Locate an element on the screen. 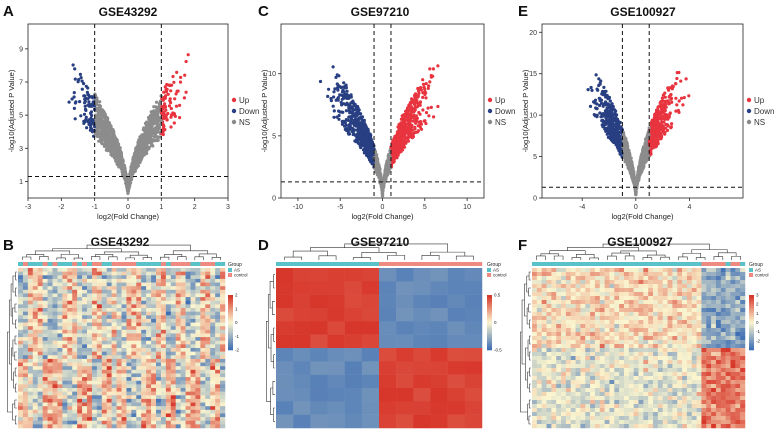 This screenshot has width=776, height=440. legend-marker-ns is located at coordinates (749, 122).